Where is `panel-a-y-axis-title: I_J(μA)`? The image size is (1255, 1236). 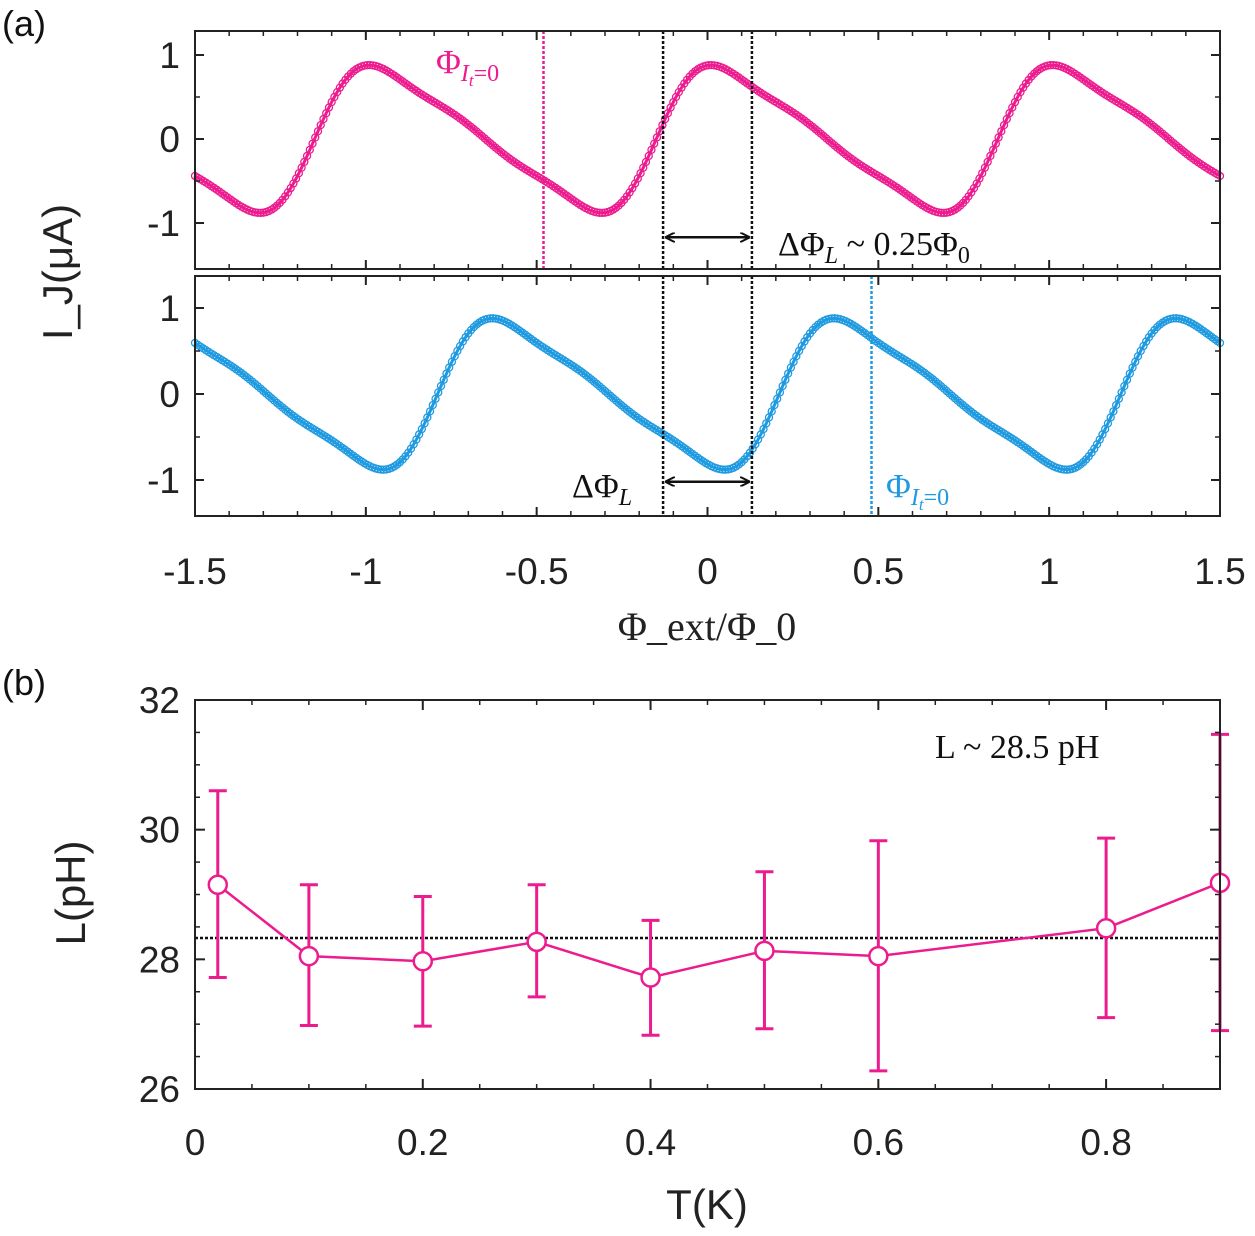 panel-a-y-axis-title: I_J(μA) is located at coordinates (57, 272).